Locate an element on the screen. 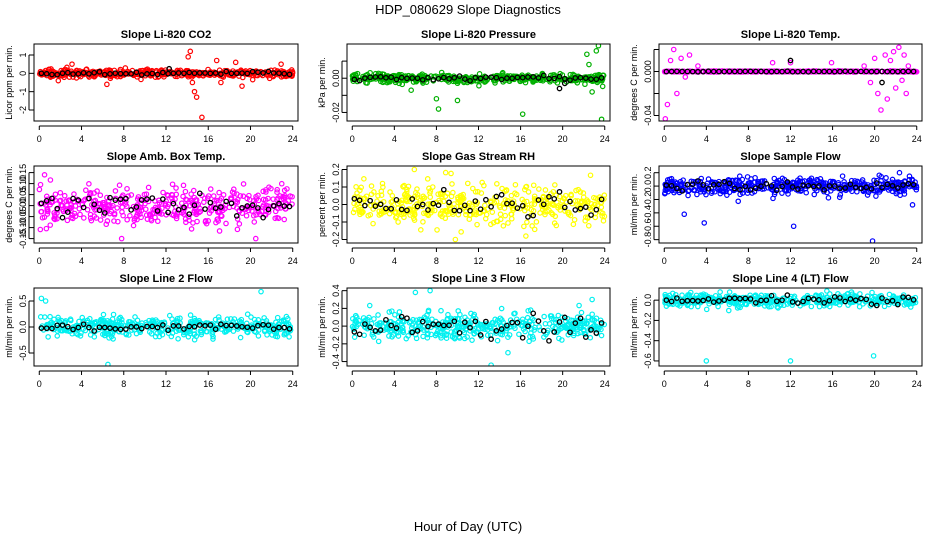  y-tick-label: -0.4 is located at coordinates (648, 213).